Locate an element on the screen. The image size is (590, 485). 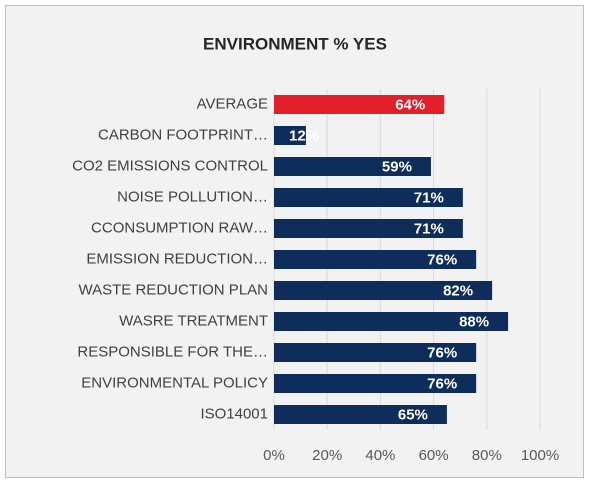
chart-title: ENVIRONMENT % YES is located at coordinates (295, 43).